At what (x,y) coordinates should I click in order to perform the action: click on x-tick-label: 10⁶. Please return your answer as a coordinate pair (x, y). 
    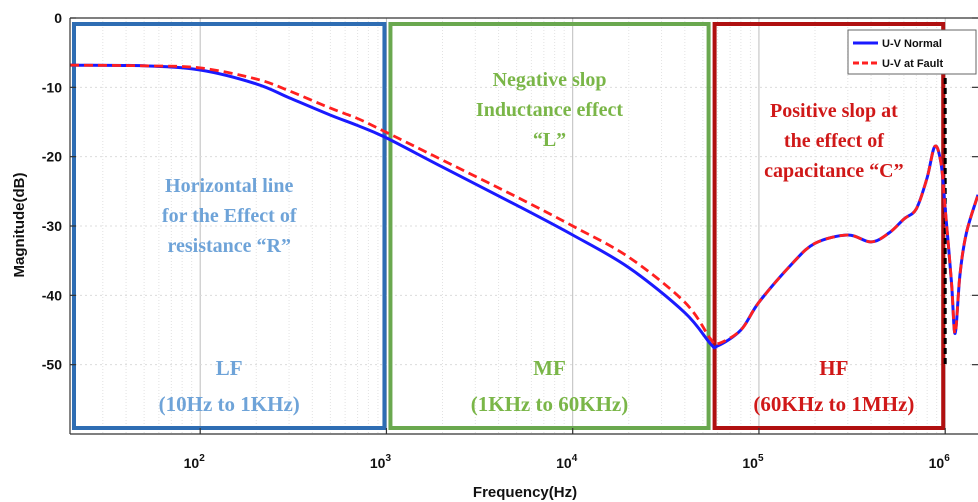
    Looking at the image, I should click on (940, 462).